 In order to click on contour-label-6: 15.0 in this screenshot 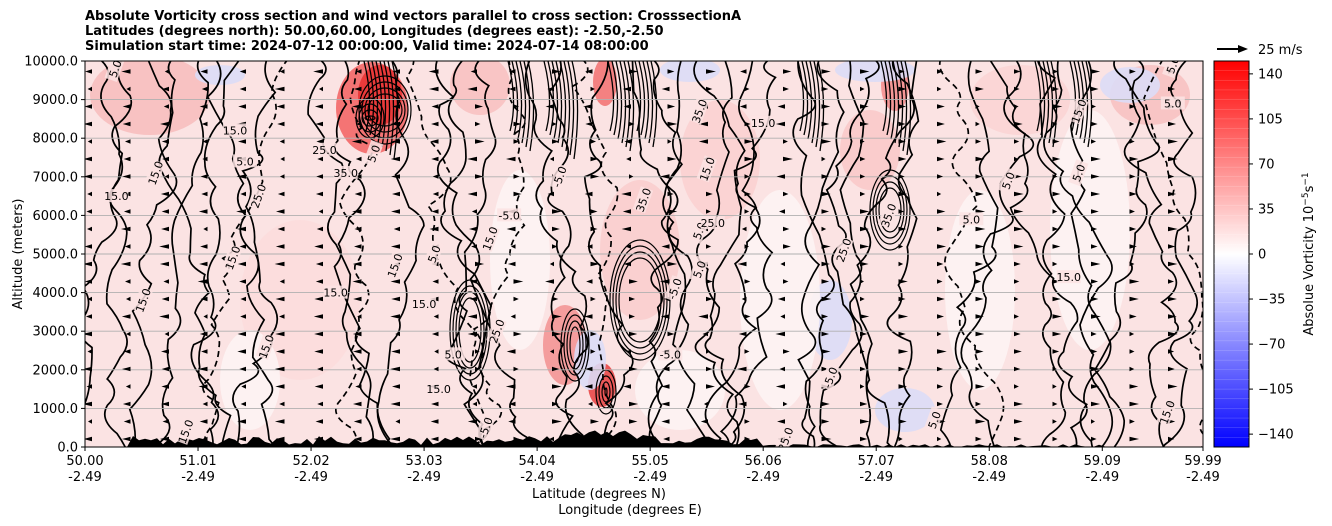, I will do `click(335, 293)`.